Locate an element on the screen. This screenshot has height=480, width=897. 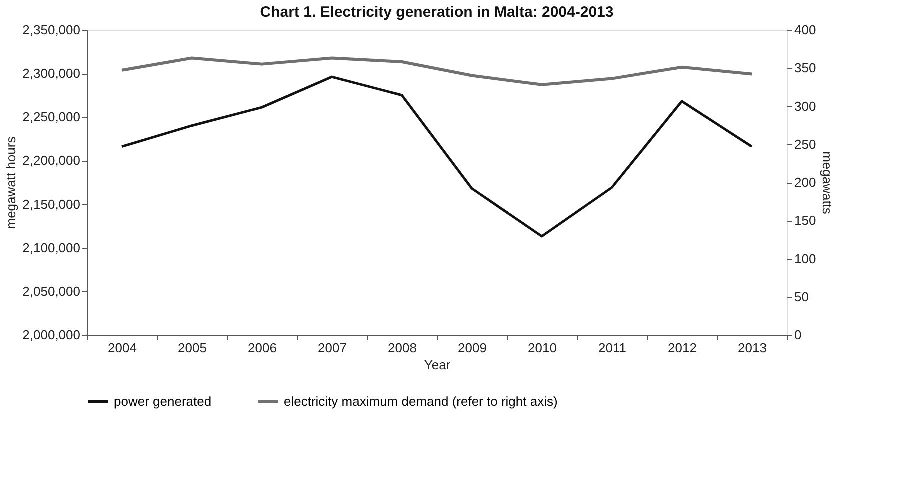
x-tick-label: 2012 is located at coordinates (682, 348).